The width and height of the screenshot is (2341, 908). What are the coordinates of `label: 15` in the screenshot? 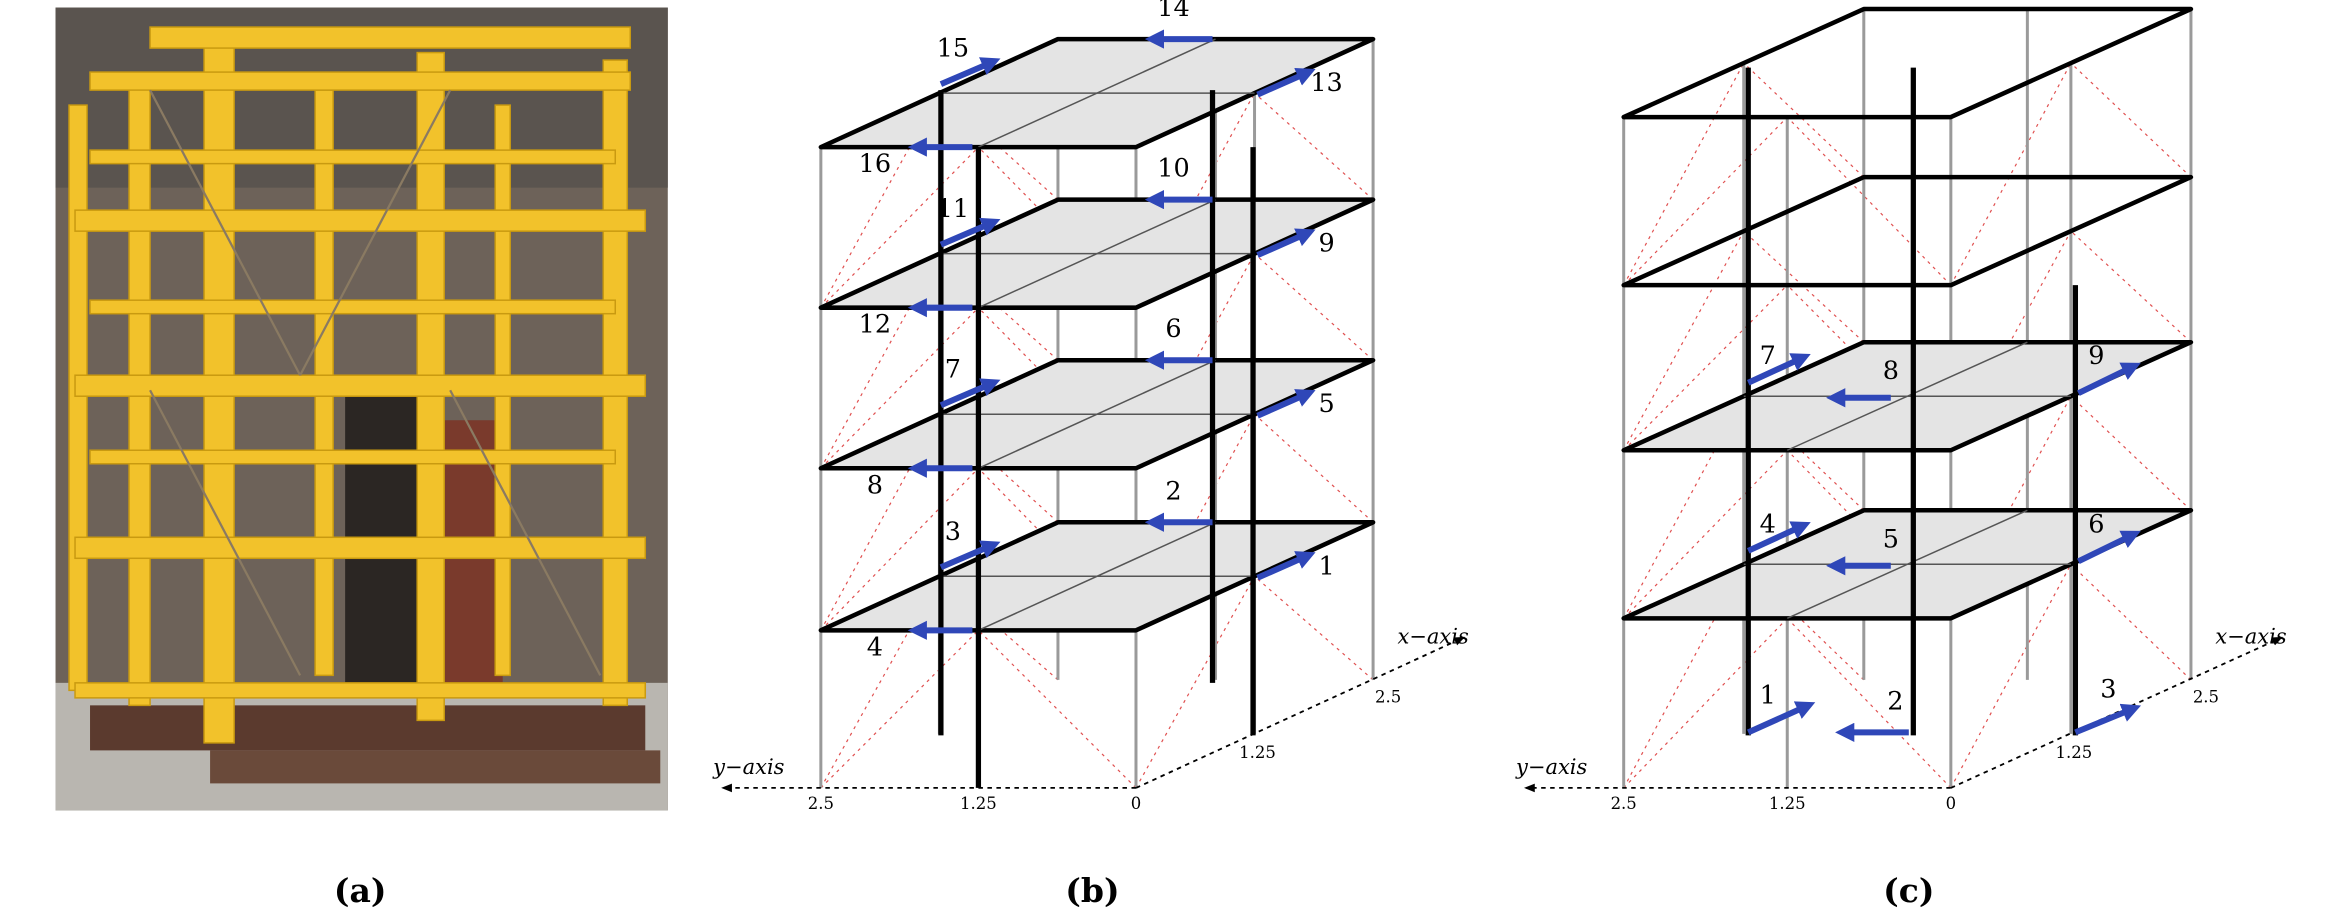 It's located at (953, 49).